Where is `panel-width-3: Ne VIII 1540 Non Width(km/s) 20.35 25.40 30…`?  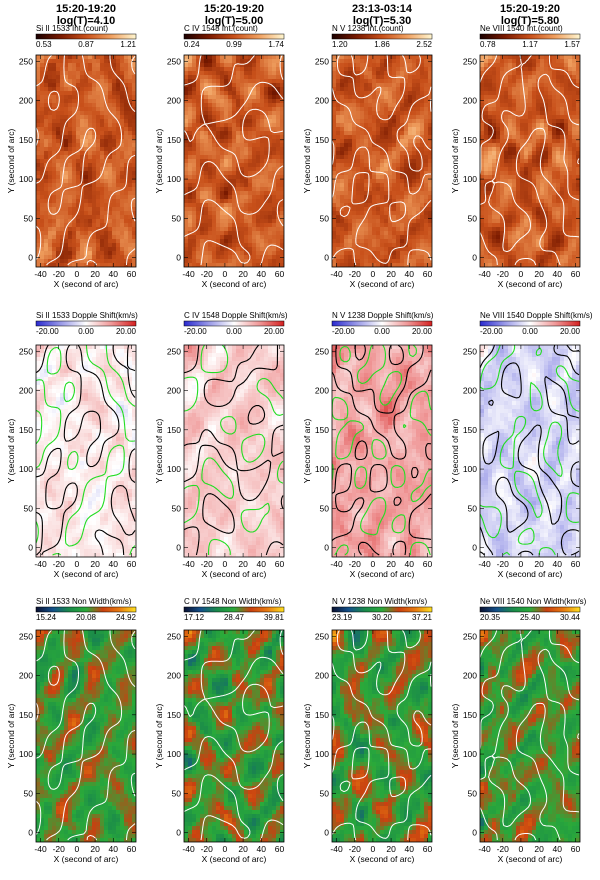
panel-width-3: Ne VIII 1540 Non Width(km/s) 20.35 25.40 30… is located at coordinates (518, 730).